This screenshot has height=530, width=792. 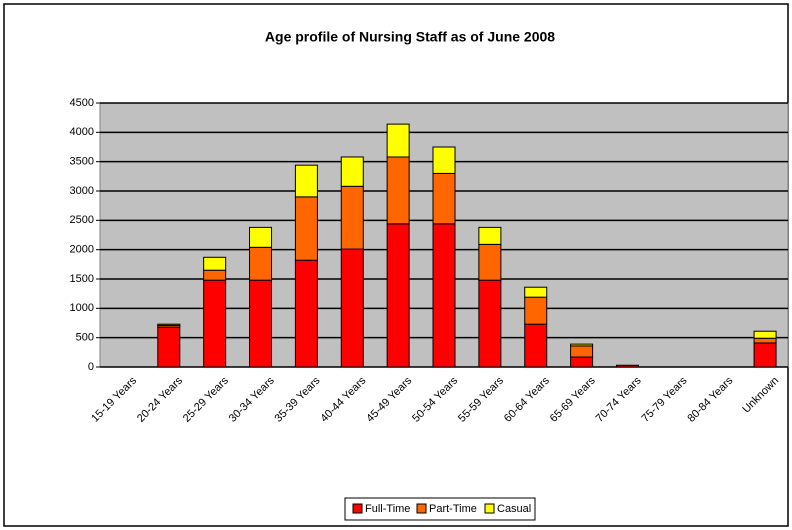 I want to click on y-tick-label: 2000, so click(x=82, y=250).